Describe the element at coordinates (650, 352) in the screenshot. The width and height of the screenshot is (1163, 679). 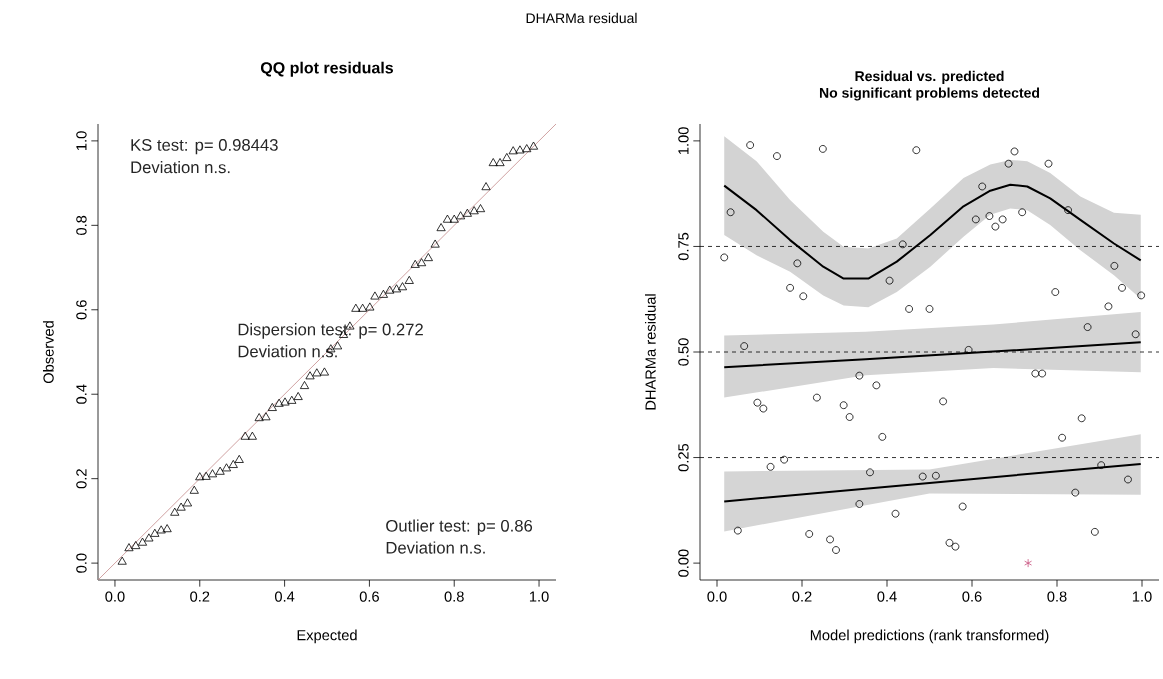
I see `y-axis-title: DHARMa residual` at that location.